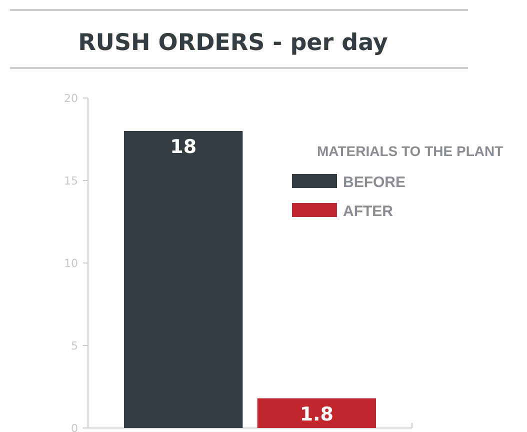 The image size is (527, 432). What do you see at coordinates (233, 43) in the screenshot?
I see `chart-title: RUSH ORDERS - per day` at bounding box center [233, 43].